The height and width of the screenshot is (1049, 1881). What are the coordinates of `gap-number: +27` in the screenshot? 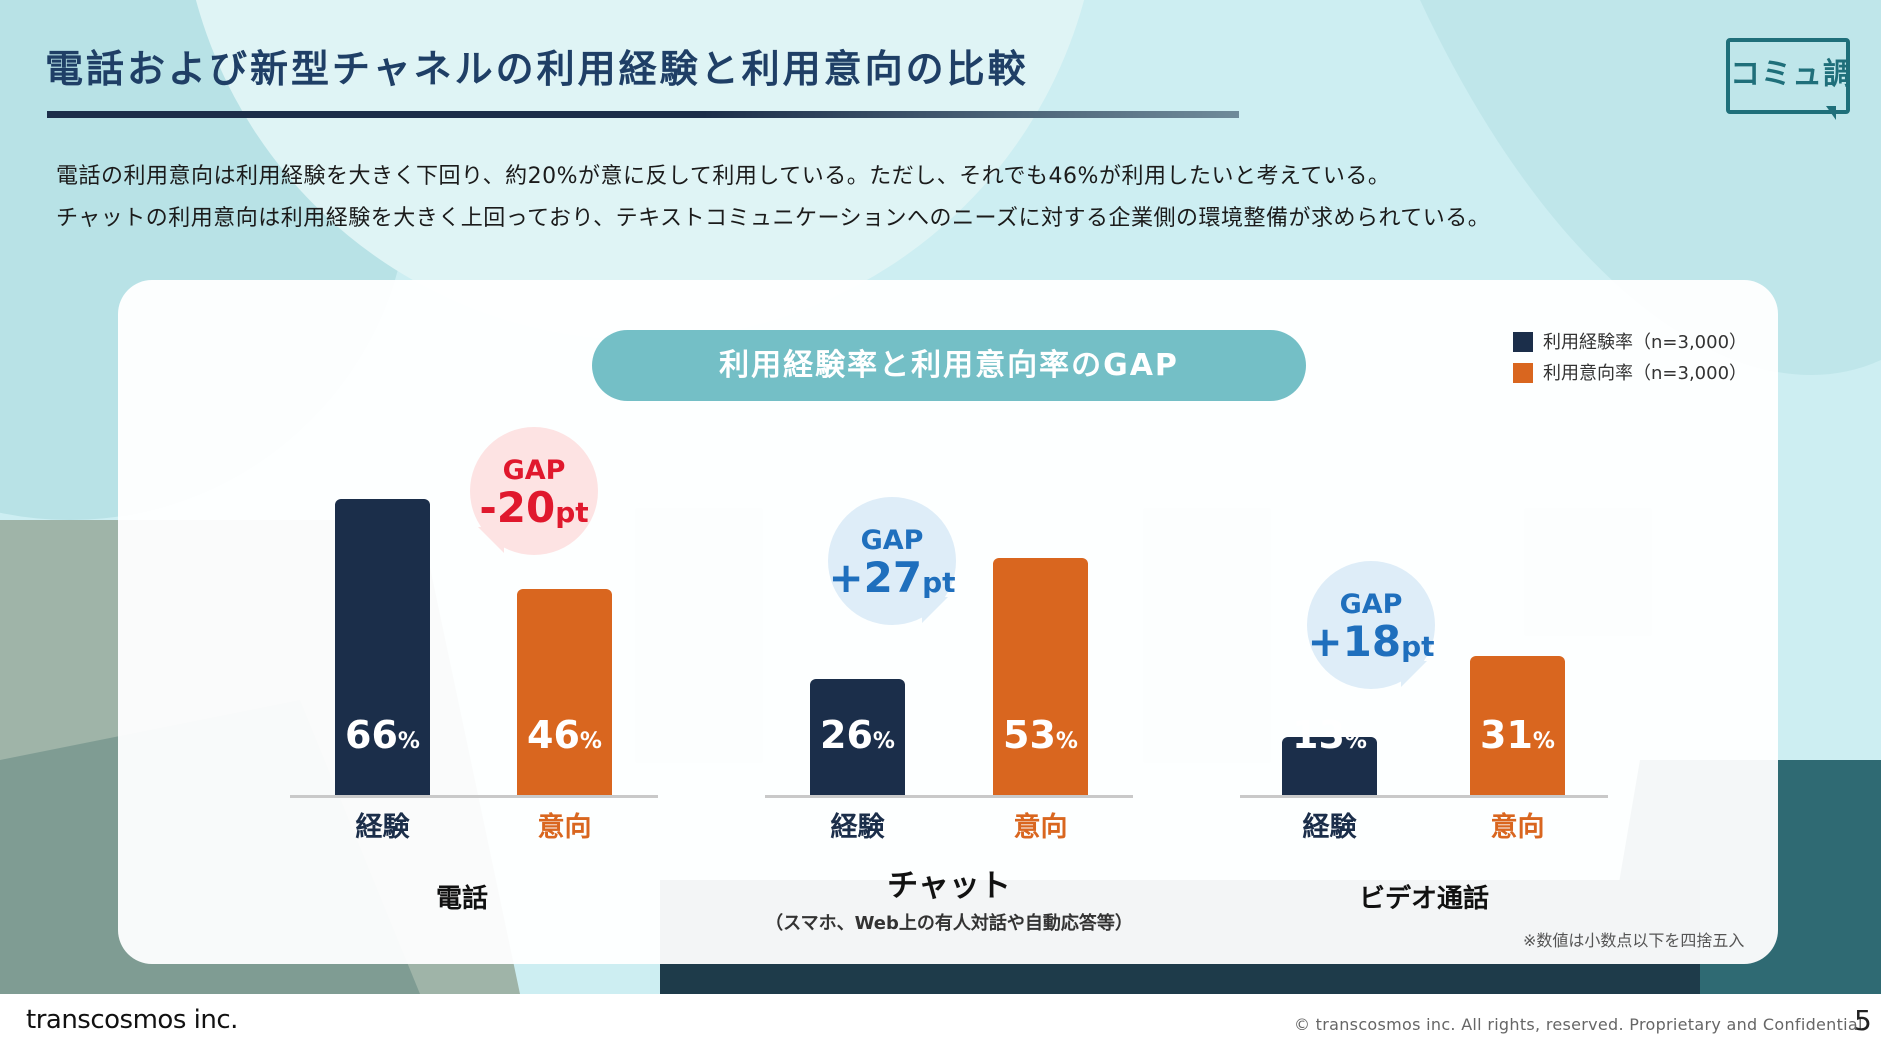 It's located at (875, 577).